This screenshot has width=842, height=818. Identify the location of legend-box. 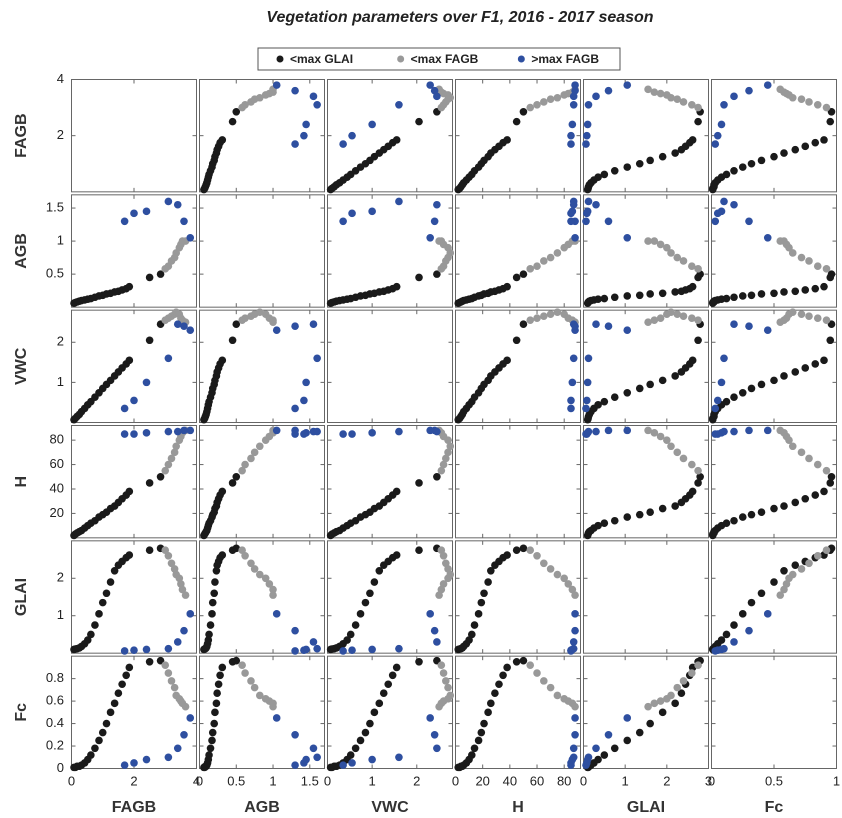
(439, 59).